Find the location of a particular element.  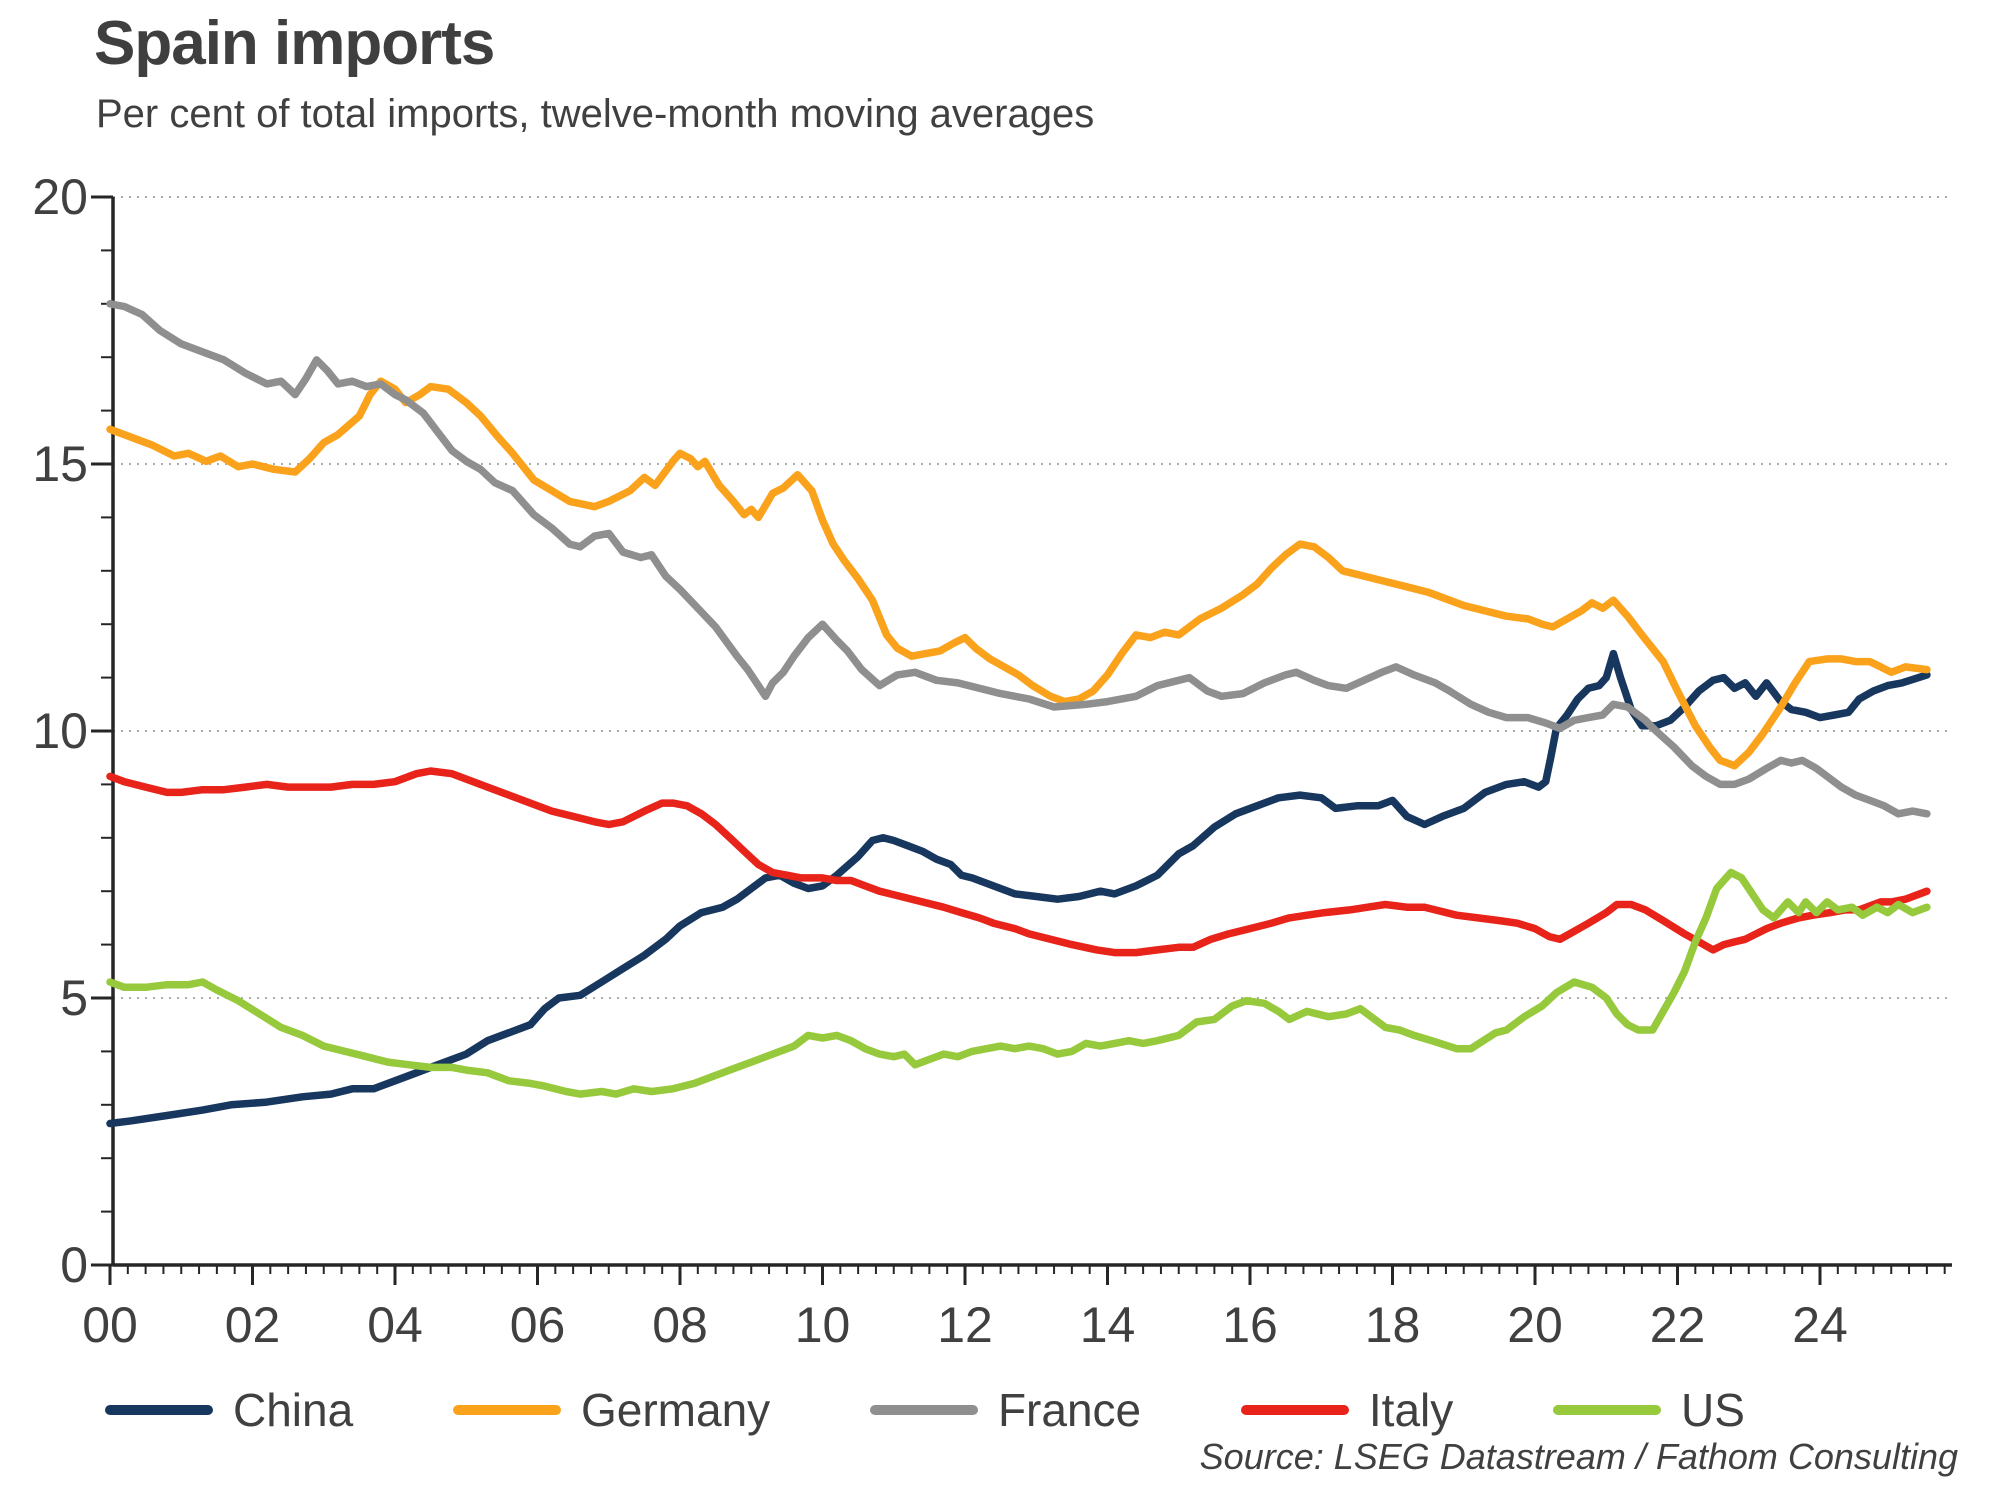

chart-title: Spain imports is located at coordinates (294, 43).